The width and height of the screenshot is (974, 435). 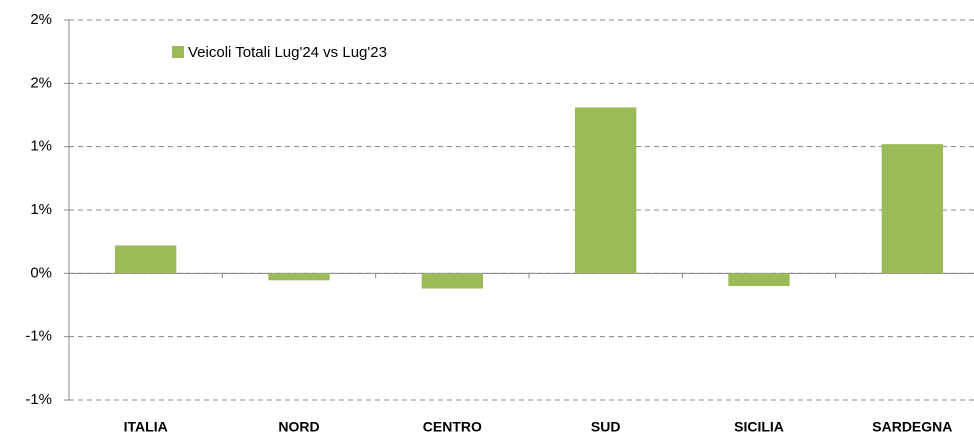 I want to click on x-tick-label: ITALIA, so click(x=146, y=427).